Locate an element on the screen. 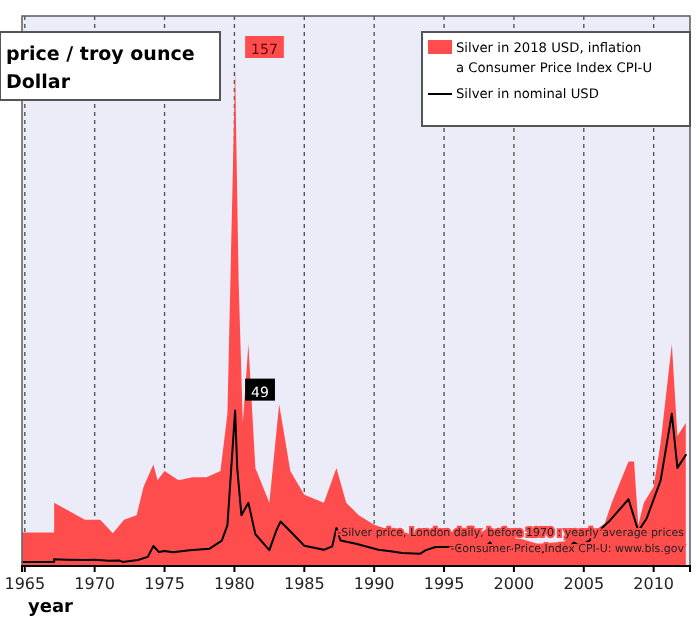 The width and height of the screenshot is (700, 640). x-tick-label: 2000 is located at coordinates (514, 584).